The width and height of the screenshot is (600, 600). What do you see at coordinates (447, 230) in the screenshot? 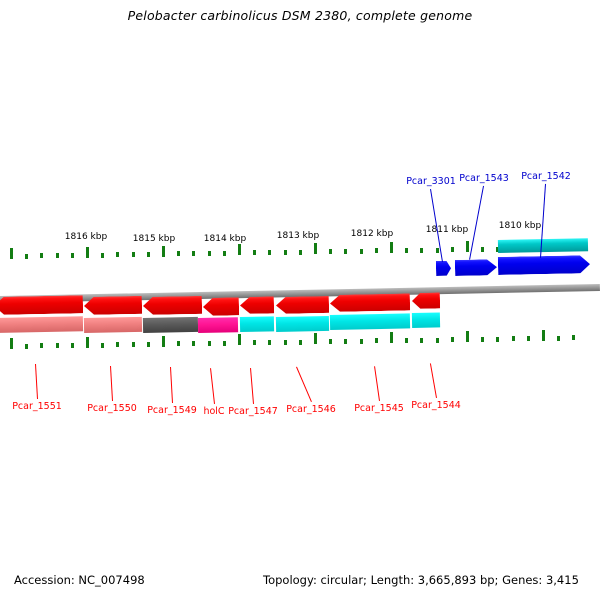
I see `ruler-label: 1811 kbp` at bounding box center [447, 230].